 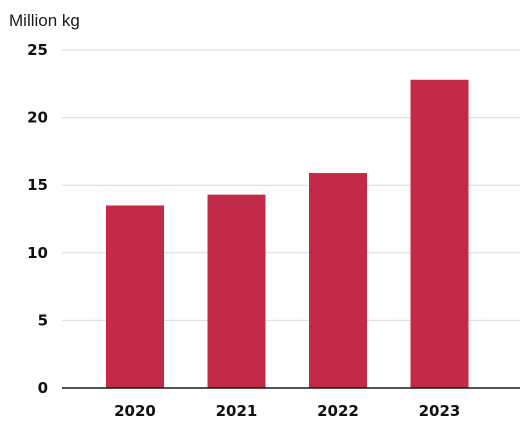 I want to click on y-tick-label: 0, so click(x=43, y=388).